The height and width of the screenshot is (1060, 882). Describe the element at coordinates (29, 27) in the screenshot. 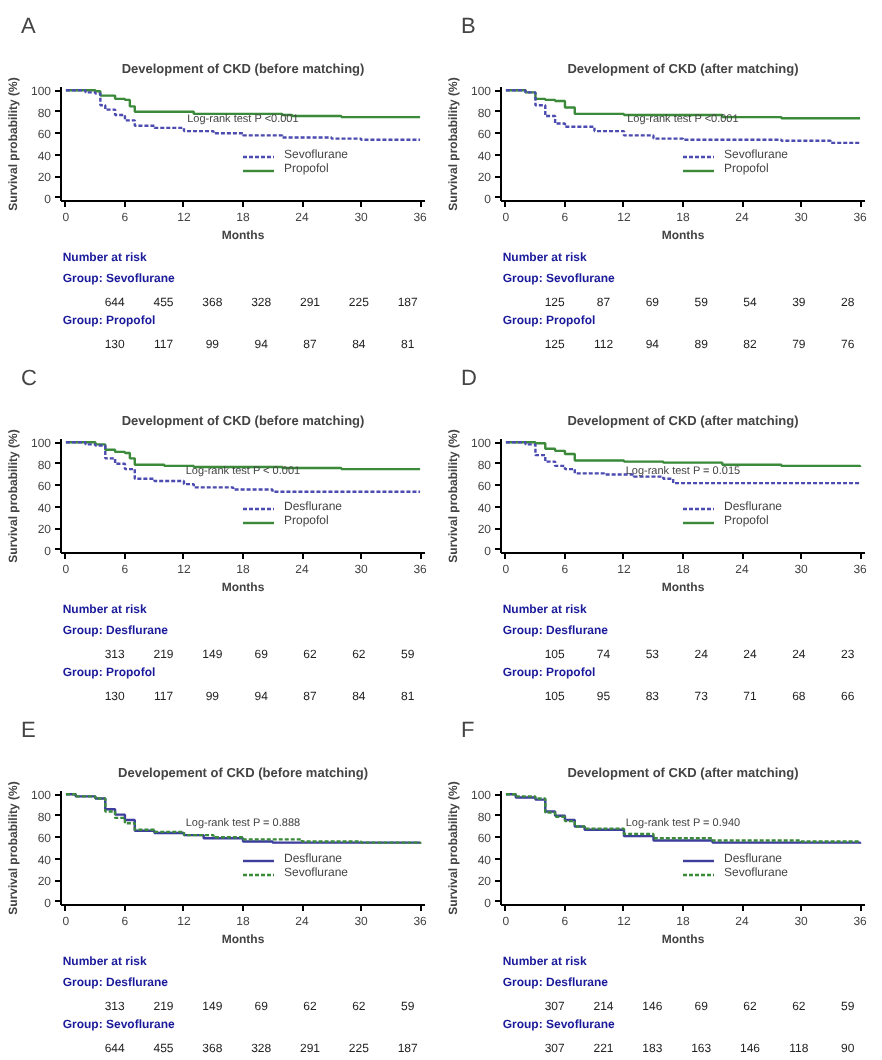

I see `text: A` at that location.